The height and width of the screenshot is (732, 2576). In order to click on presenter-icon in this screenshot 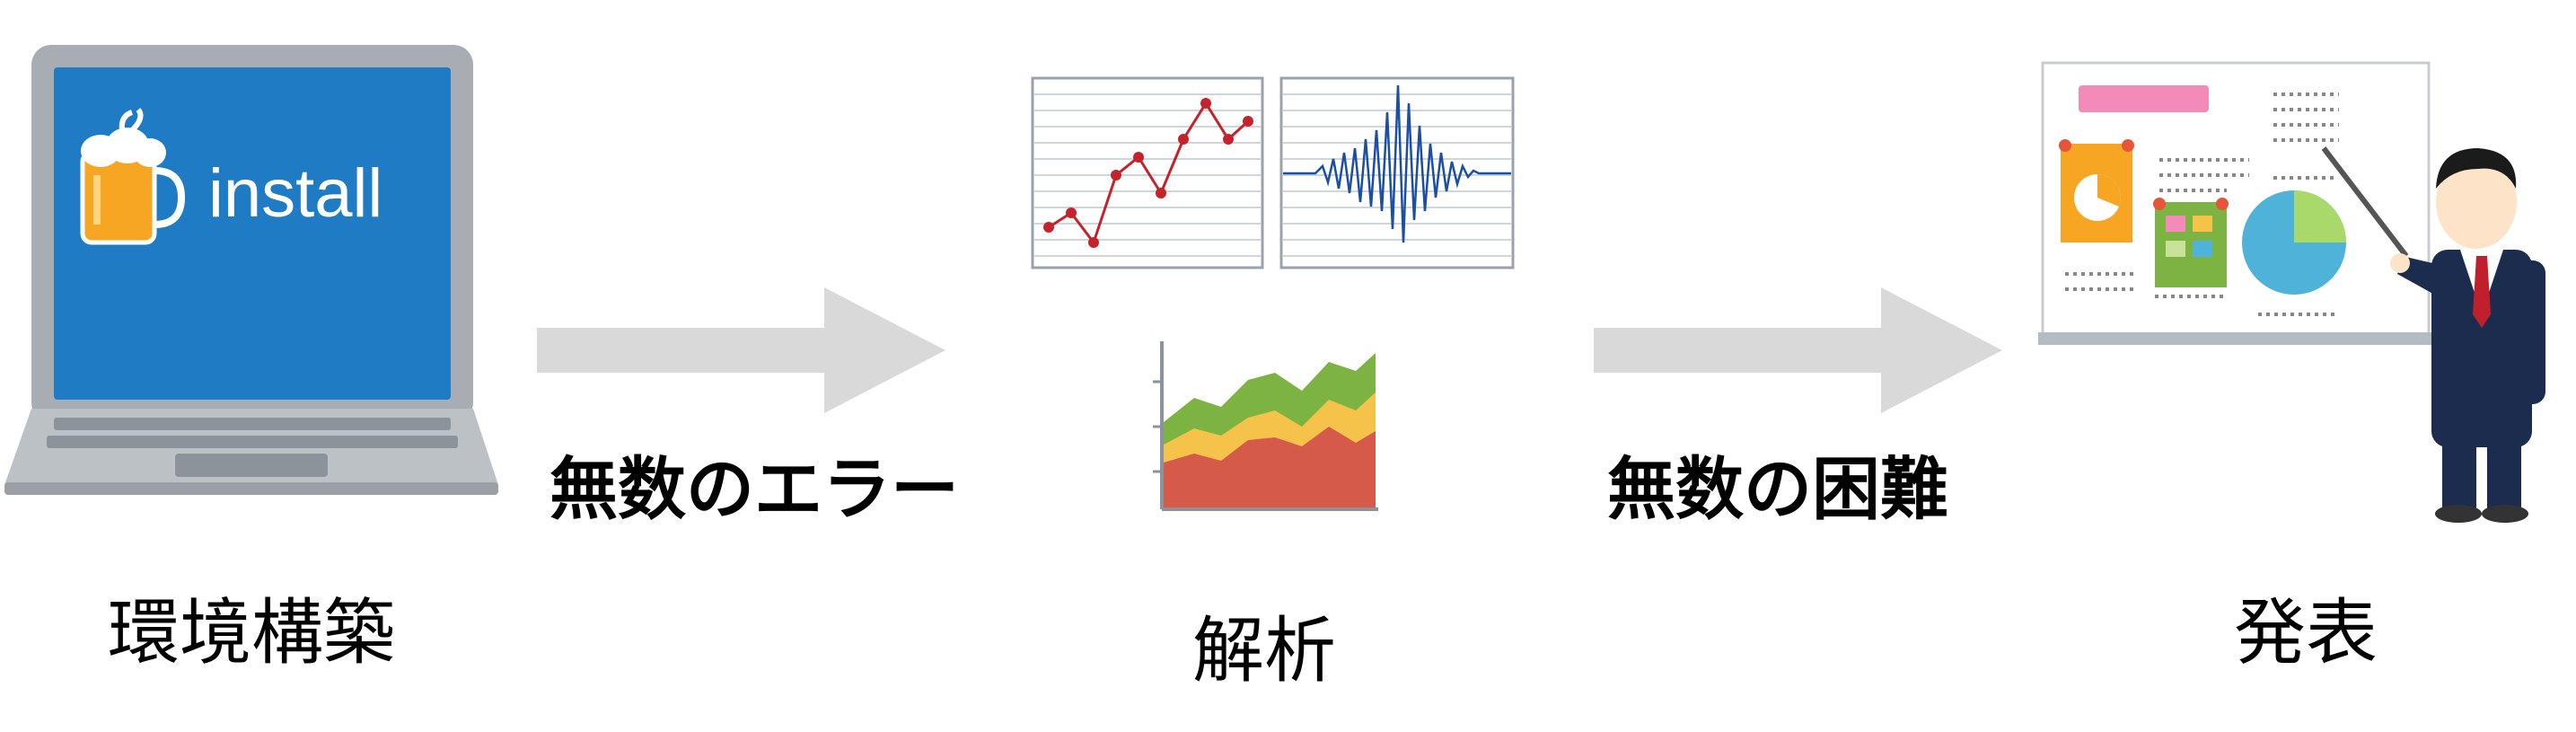, I will do `click(2291, 292)`.